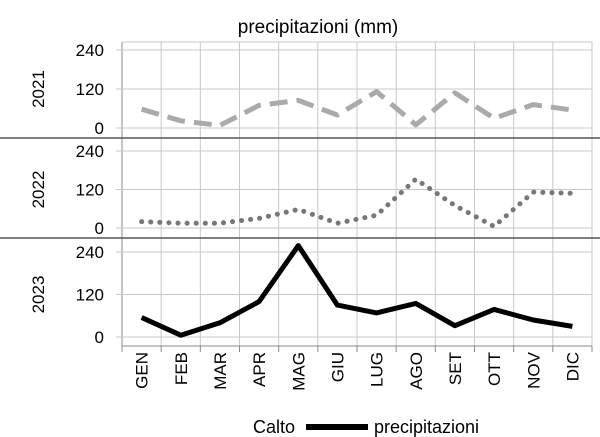  What do you see at coordinates (533, 370) in the screenshot?
I see `x-tick-label: NOV` at bounding box center [533, 370].